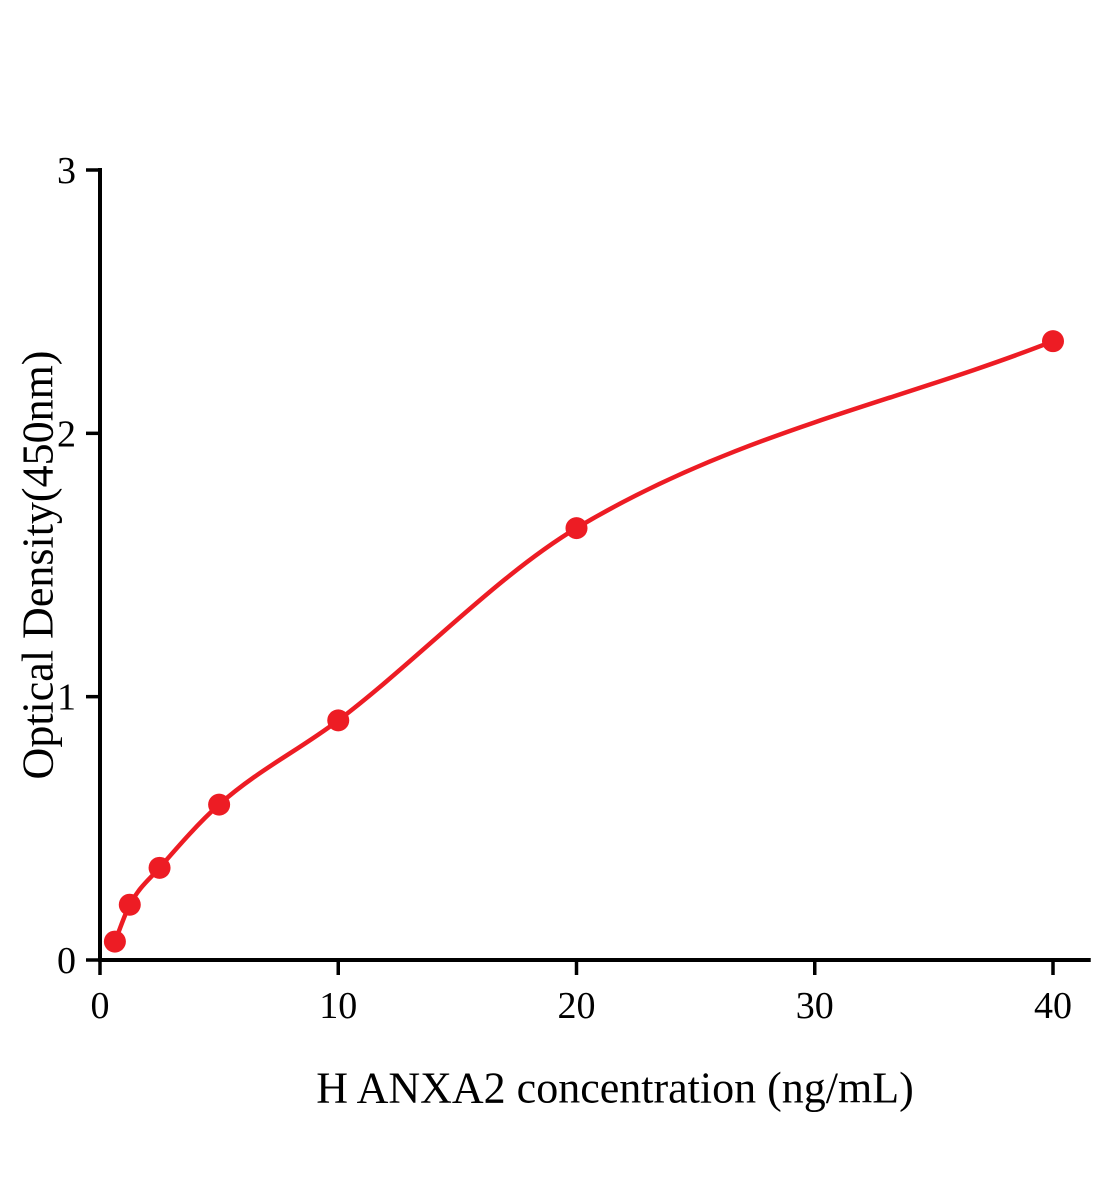 The width and height of the screenshot is (1104, 1200). Describe the element at coordinates (1053, 1006) in the screenshot. I see `x-tick-label: 40` at that location.